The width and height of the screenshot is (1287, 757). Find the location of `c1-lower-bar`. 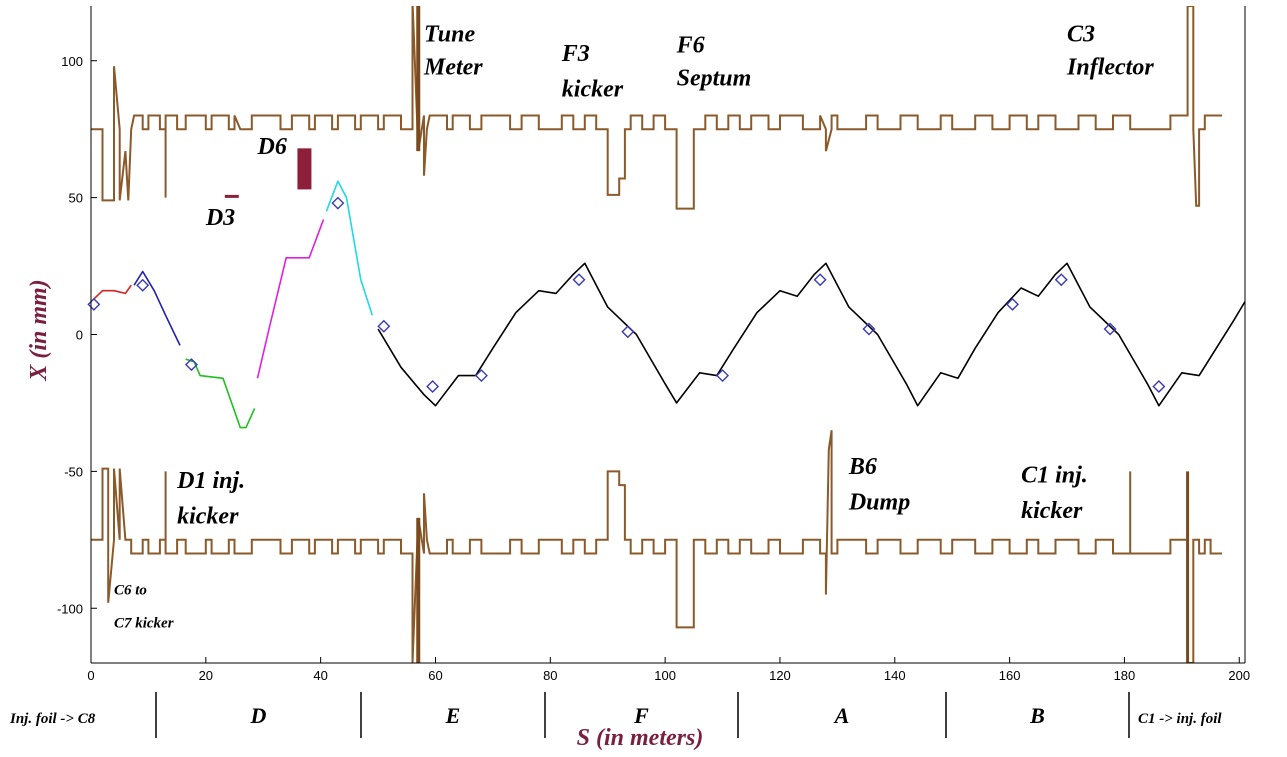

c1-lower-bar is located at coordinates (1188, 567).